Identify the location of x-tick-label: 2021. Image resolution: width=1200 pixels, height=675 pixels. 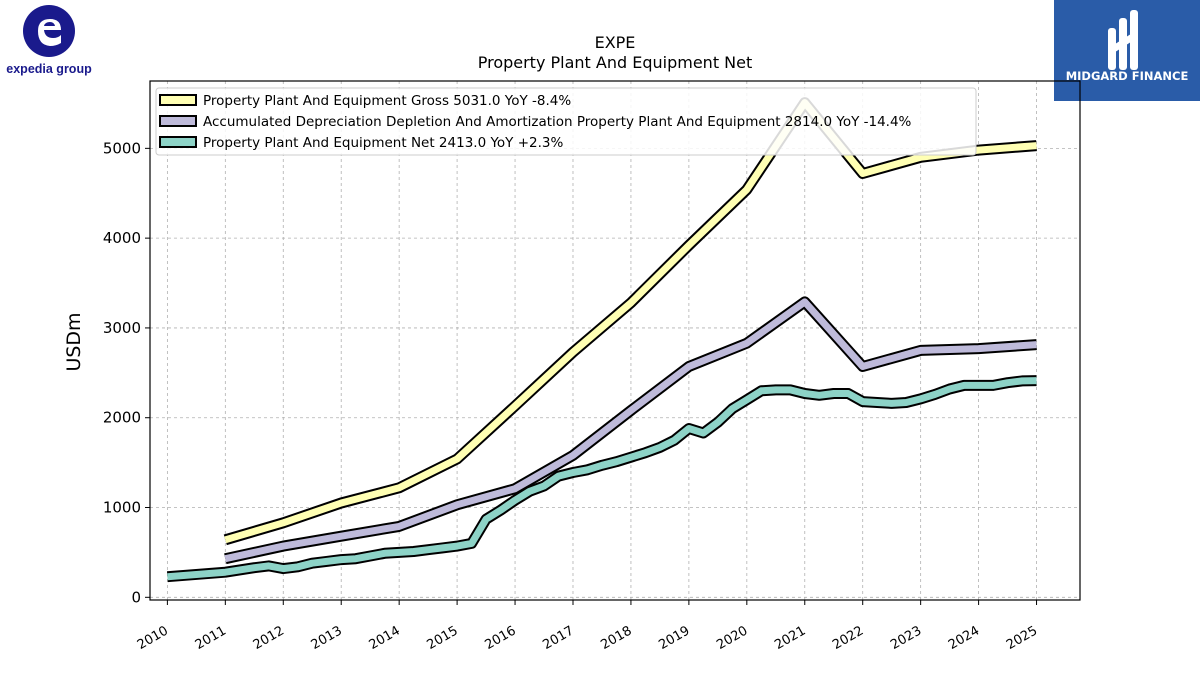
(790, 638).